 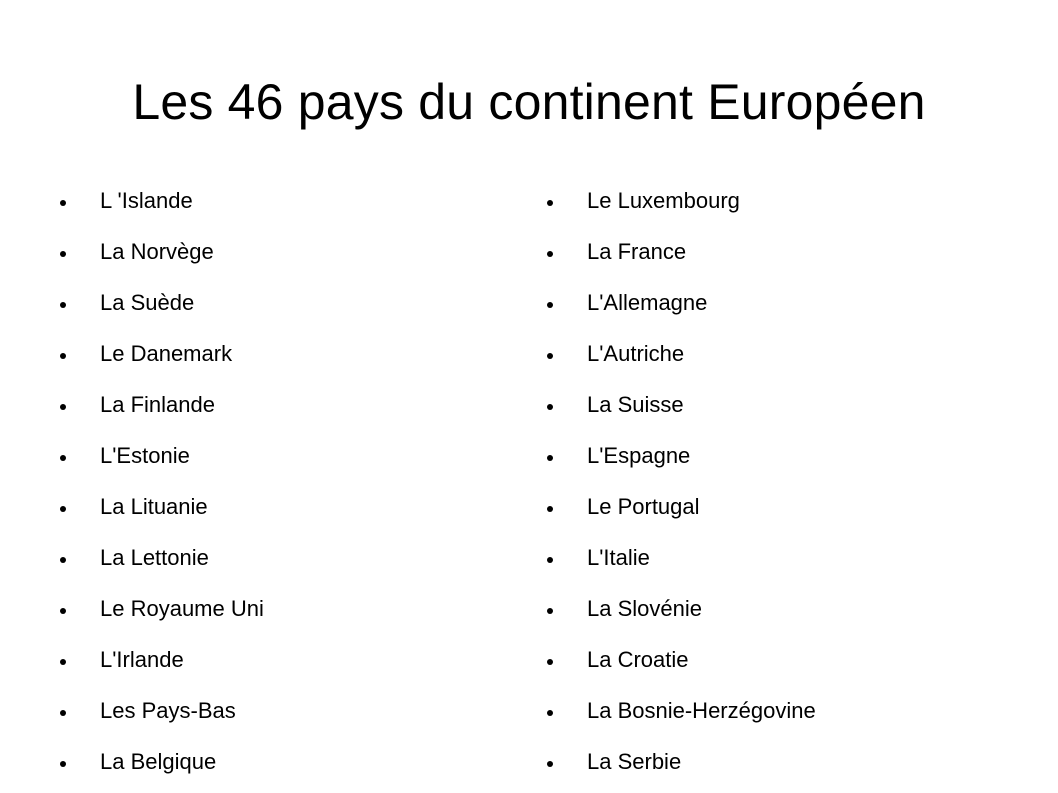 What do you see at coordinates (775, 251) in the screenshot?
I see `list-item: La France` at bounding box center [775, 251].